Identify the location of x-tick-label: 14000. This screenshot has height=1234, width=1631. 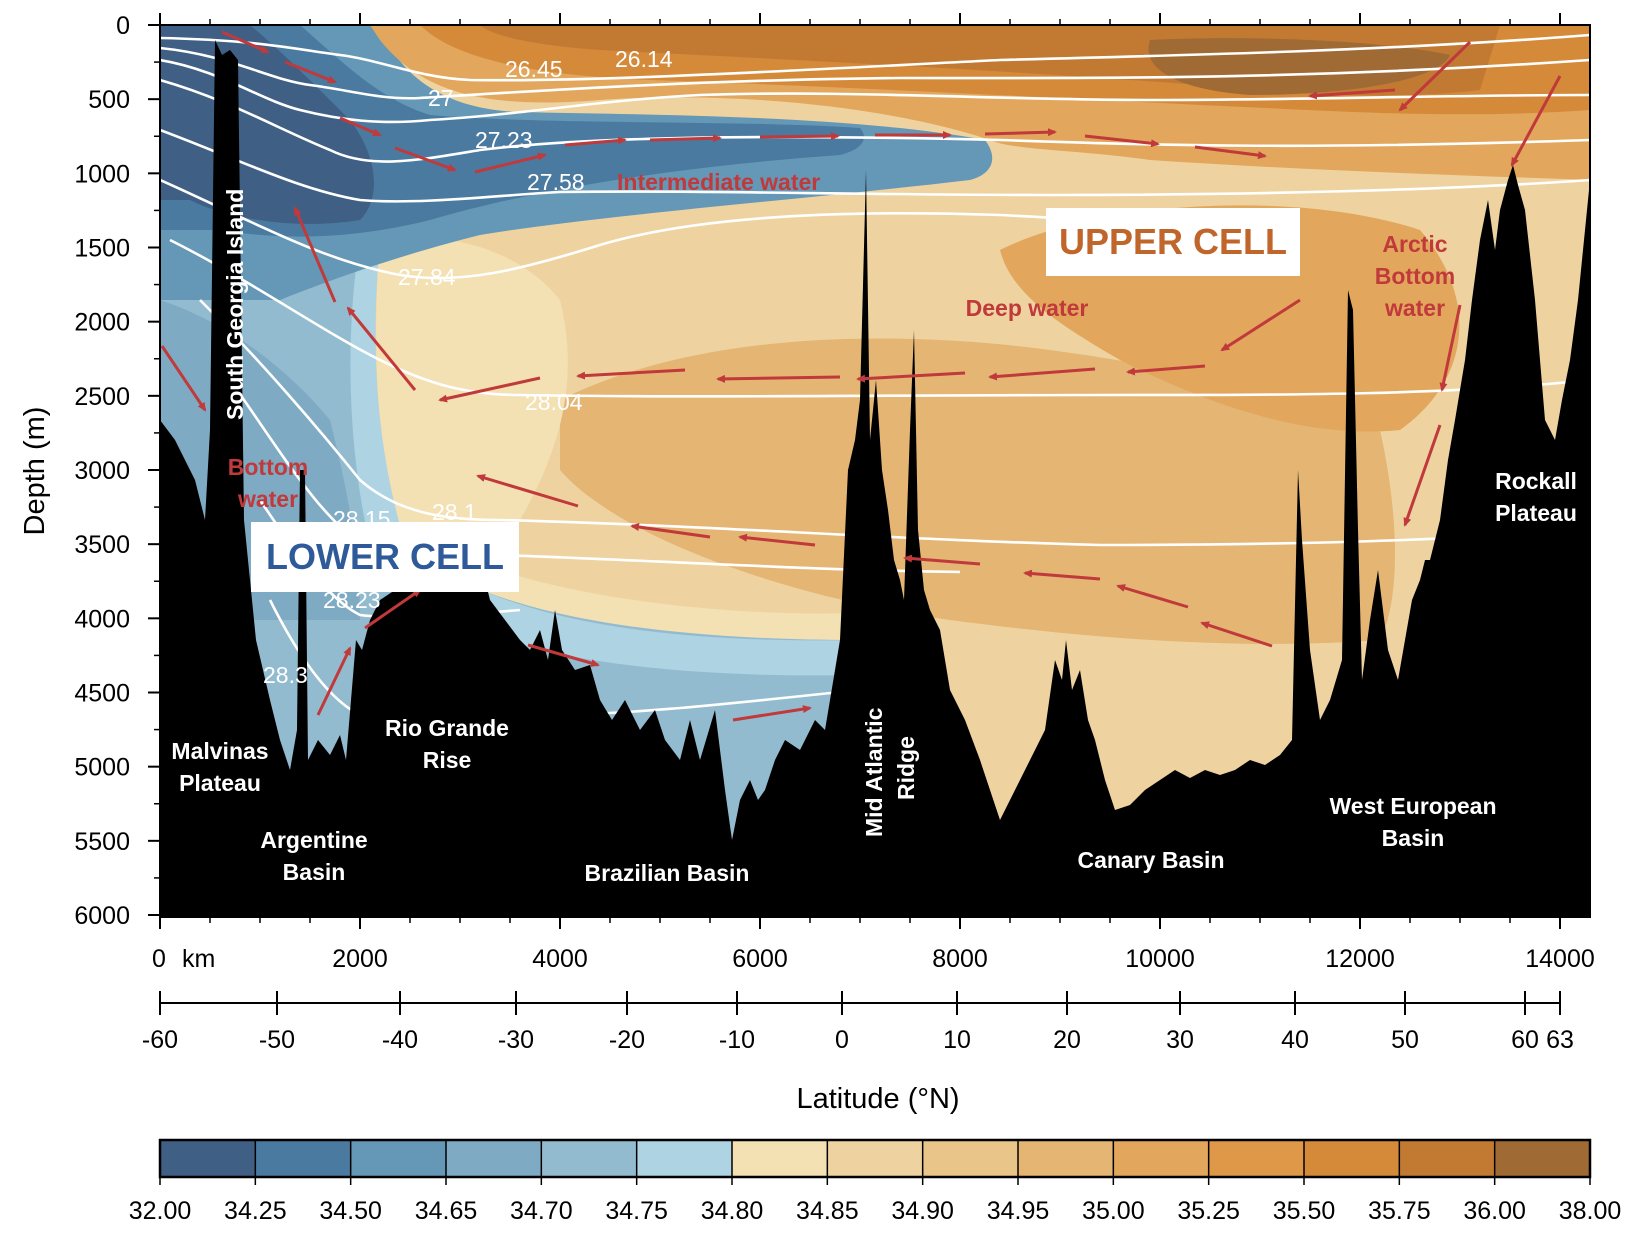
(1560, 959).